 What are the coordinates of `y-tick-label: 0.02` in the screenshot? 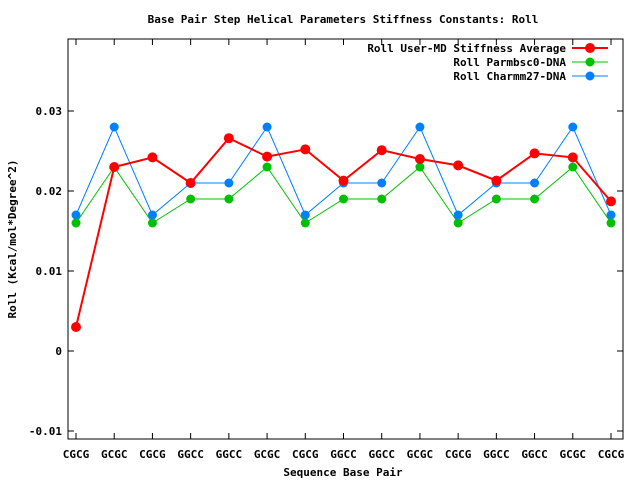 It's located at (49, 191).